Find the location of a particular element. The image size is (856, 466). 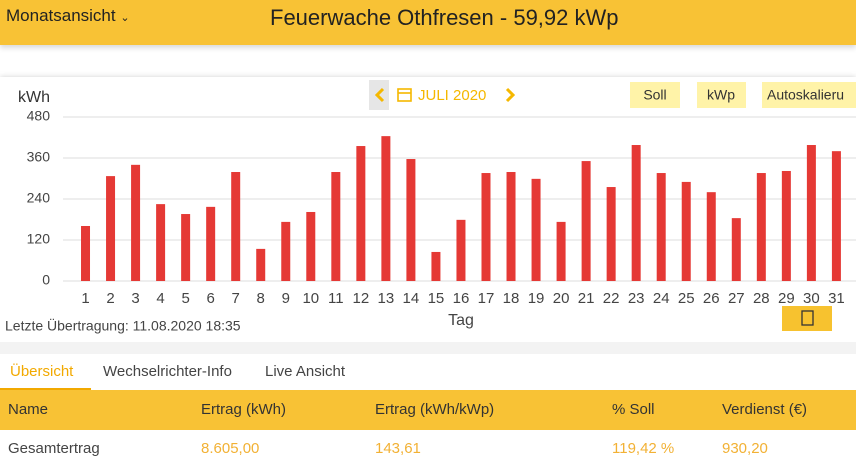

x-tick-label: 10 is located at coordinates (310, 298).